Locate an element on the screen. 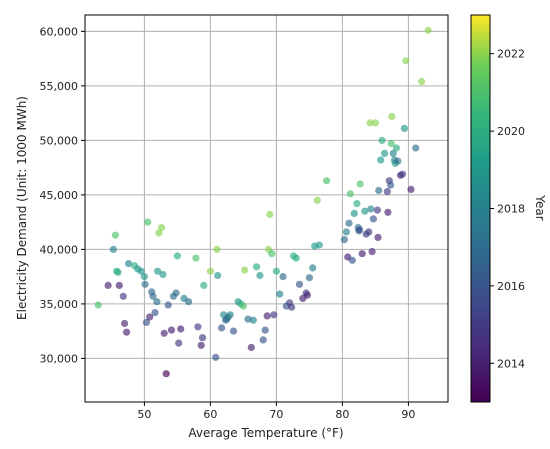 This screenshot has width=550, height=449. colorbar-ticks: 2014 2016 2018 2020 2022 is located at coordinates (507, 209).